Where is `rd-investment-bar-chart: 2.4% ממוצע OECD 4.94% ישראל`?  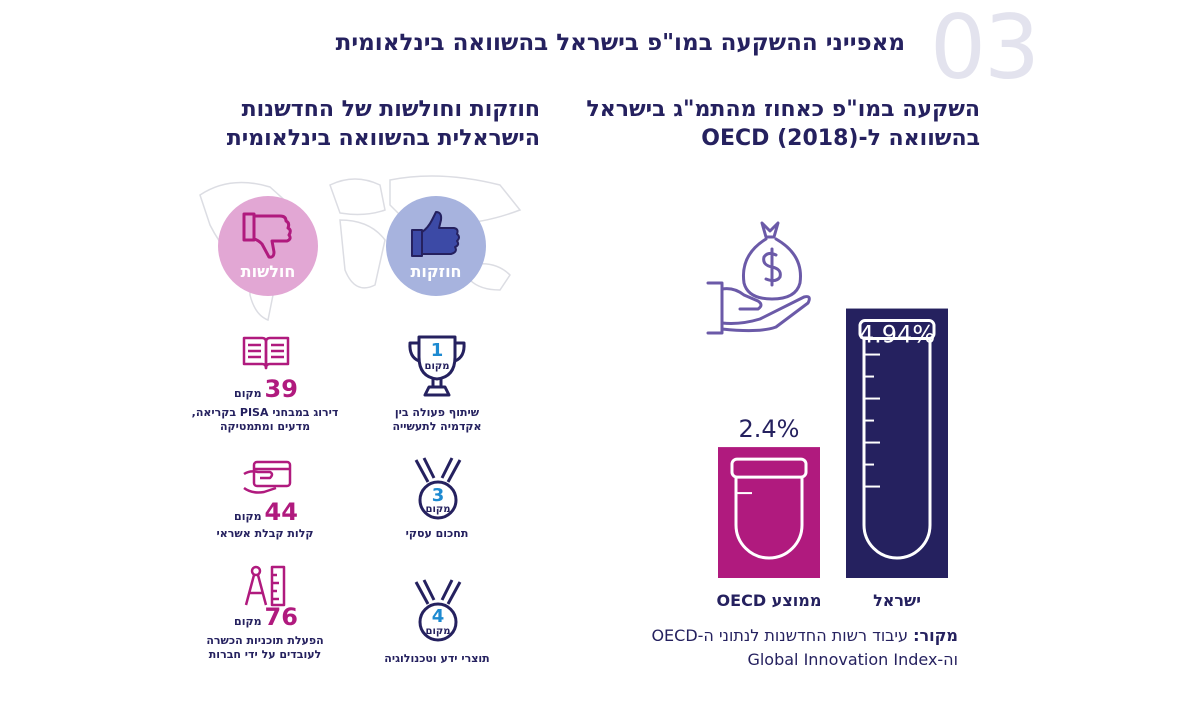 rd-investment-bar-chart: 2.4% ממוצע OECD 4.94% ישראל is located at coordinates (832, 459).